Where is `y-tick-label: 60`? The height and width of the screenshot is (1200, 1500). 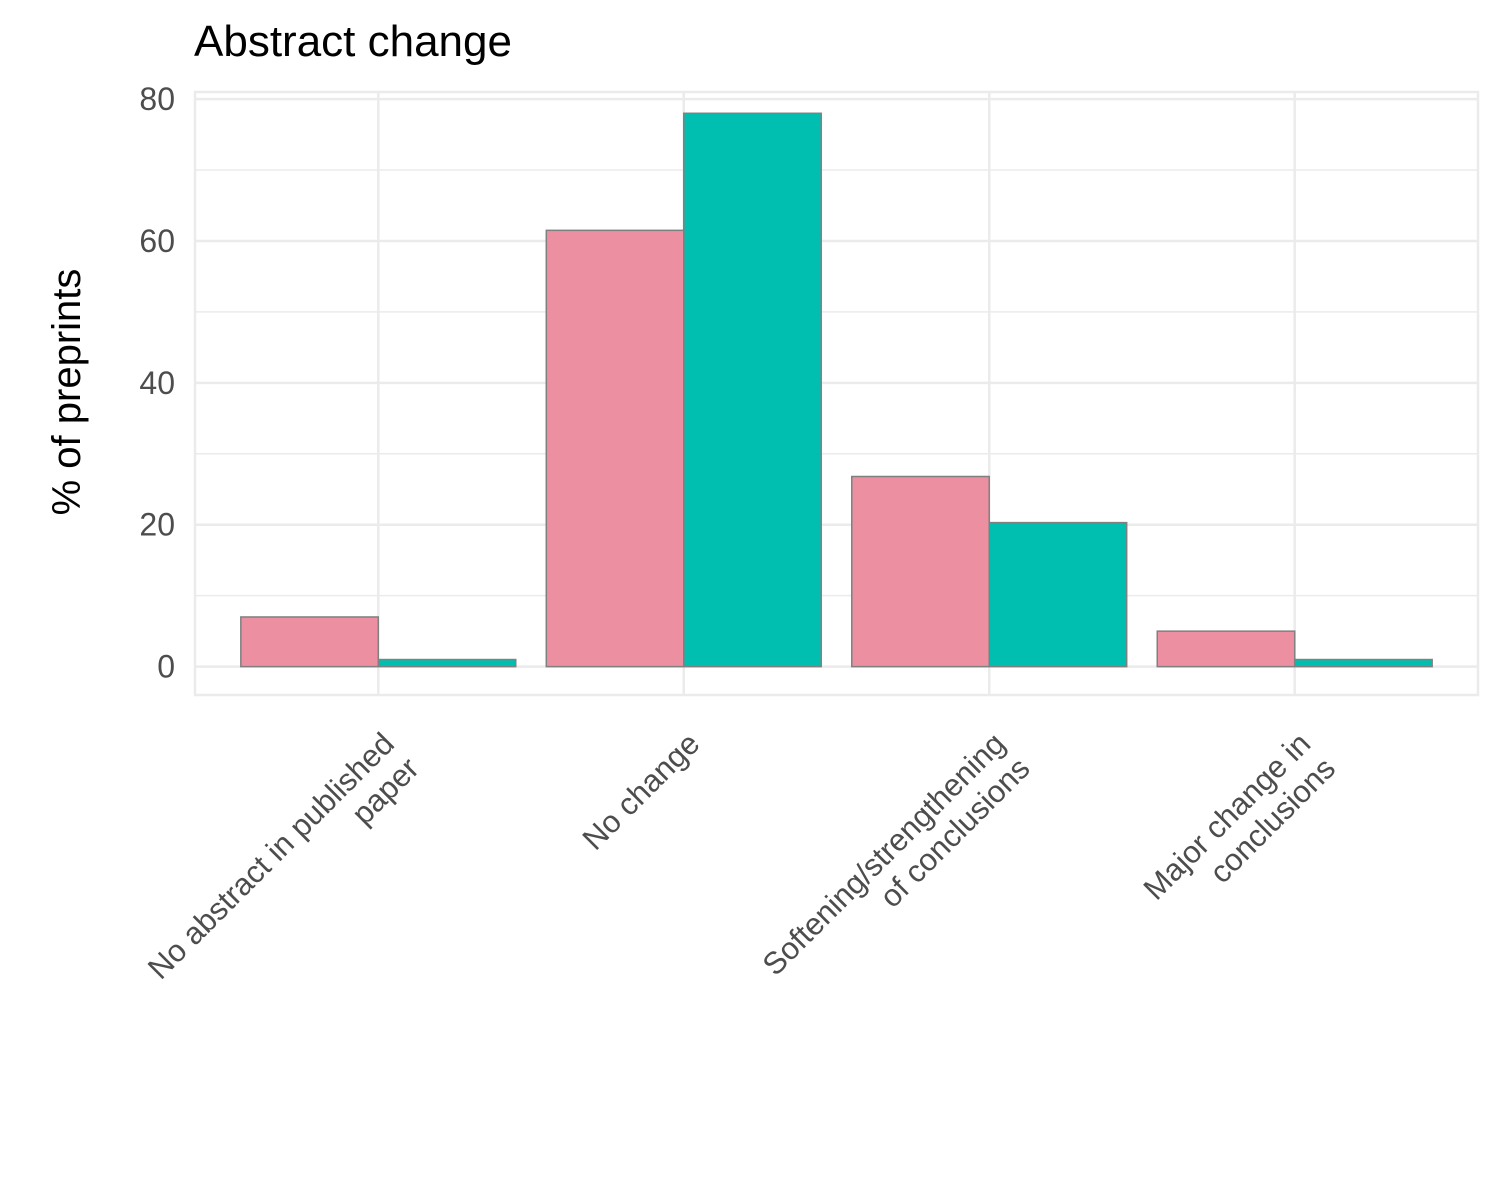
y-tick-label: 60 is located at coordinates (157, 241).